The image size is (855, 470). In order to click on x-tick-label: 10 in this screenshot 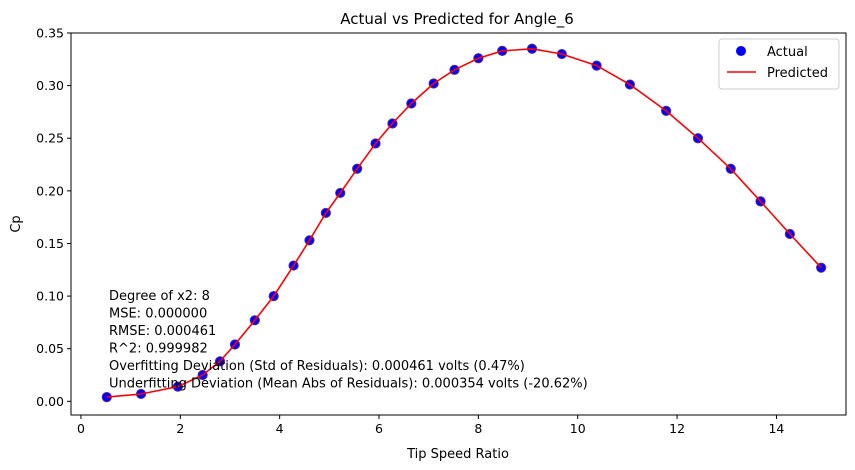, I will do `click(578, 428)`.